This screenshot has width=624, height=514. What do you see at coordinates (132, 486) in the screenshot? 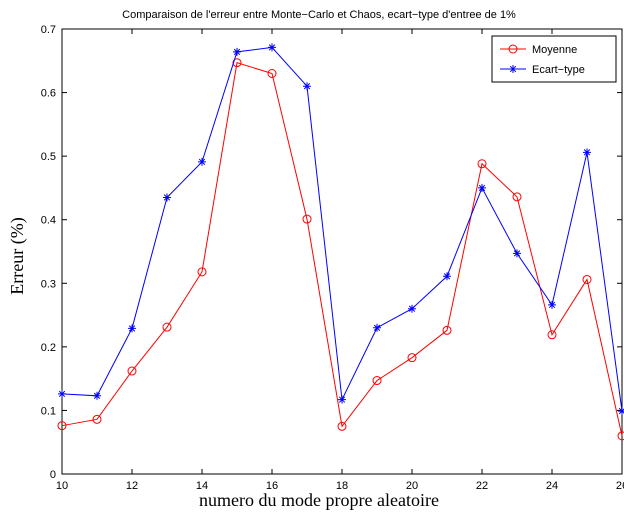
I see `x-tick-label: 12` at bounding box center [132, 486].